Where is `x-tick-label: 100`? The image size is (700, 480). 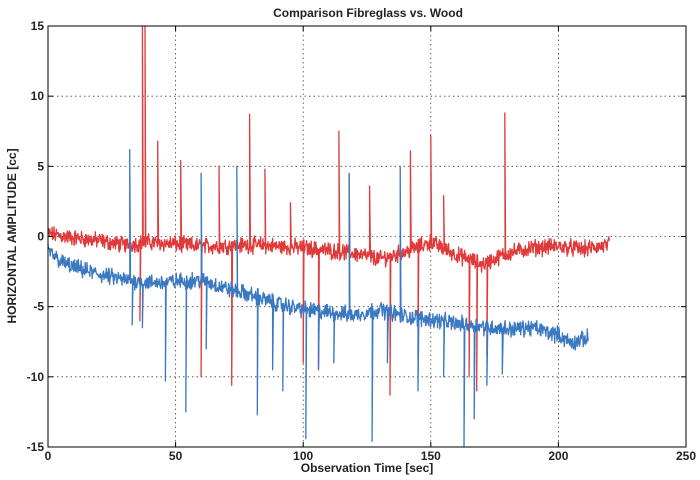 x-tick-label: 100 is located at coordinates (303, 456).